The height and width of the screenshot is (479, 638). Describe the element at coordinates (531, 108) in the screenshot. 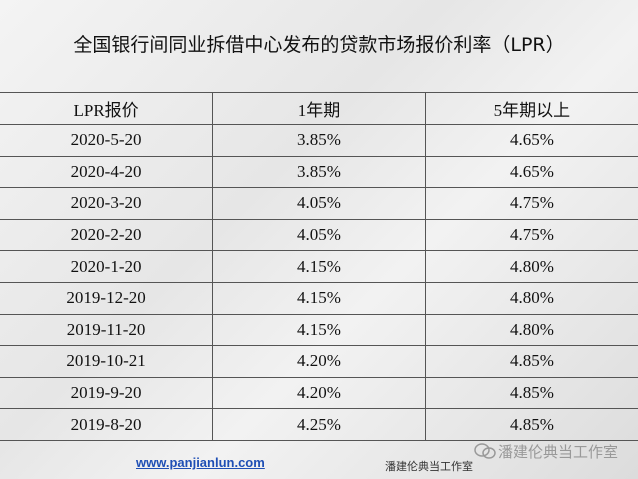

I see `column-header: 5年期以上` at that location.